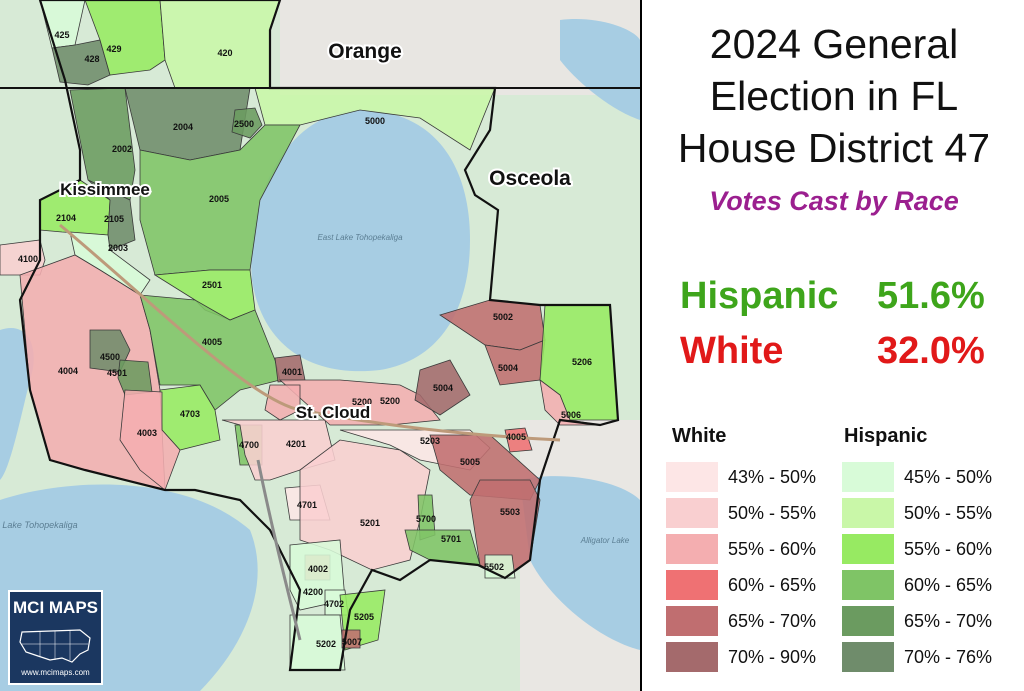 The image size is (1024, 691). What do you see at coordinates (296, 444) in the screenshot?
I see `precinct-label-4201: 4201` at bounding box center [296, 444].